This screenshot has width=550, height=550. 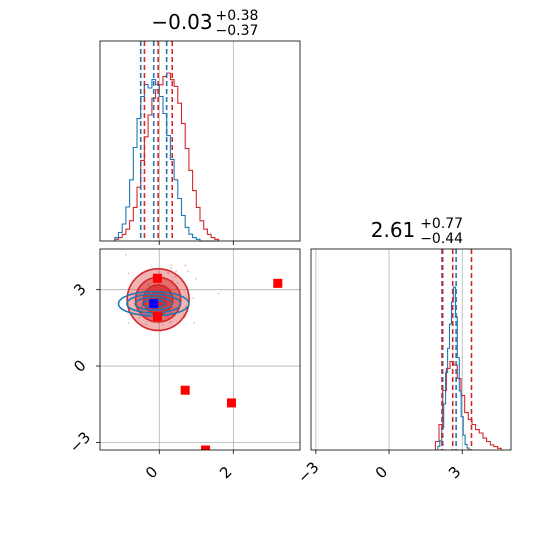 What do you see at coordinates (454, 472) in the screenshot?
I see `hist-2-tick-label-2: 3` at bounding box center [454, 472].